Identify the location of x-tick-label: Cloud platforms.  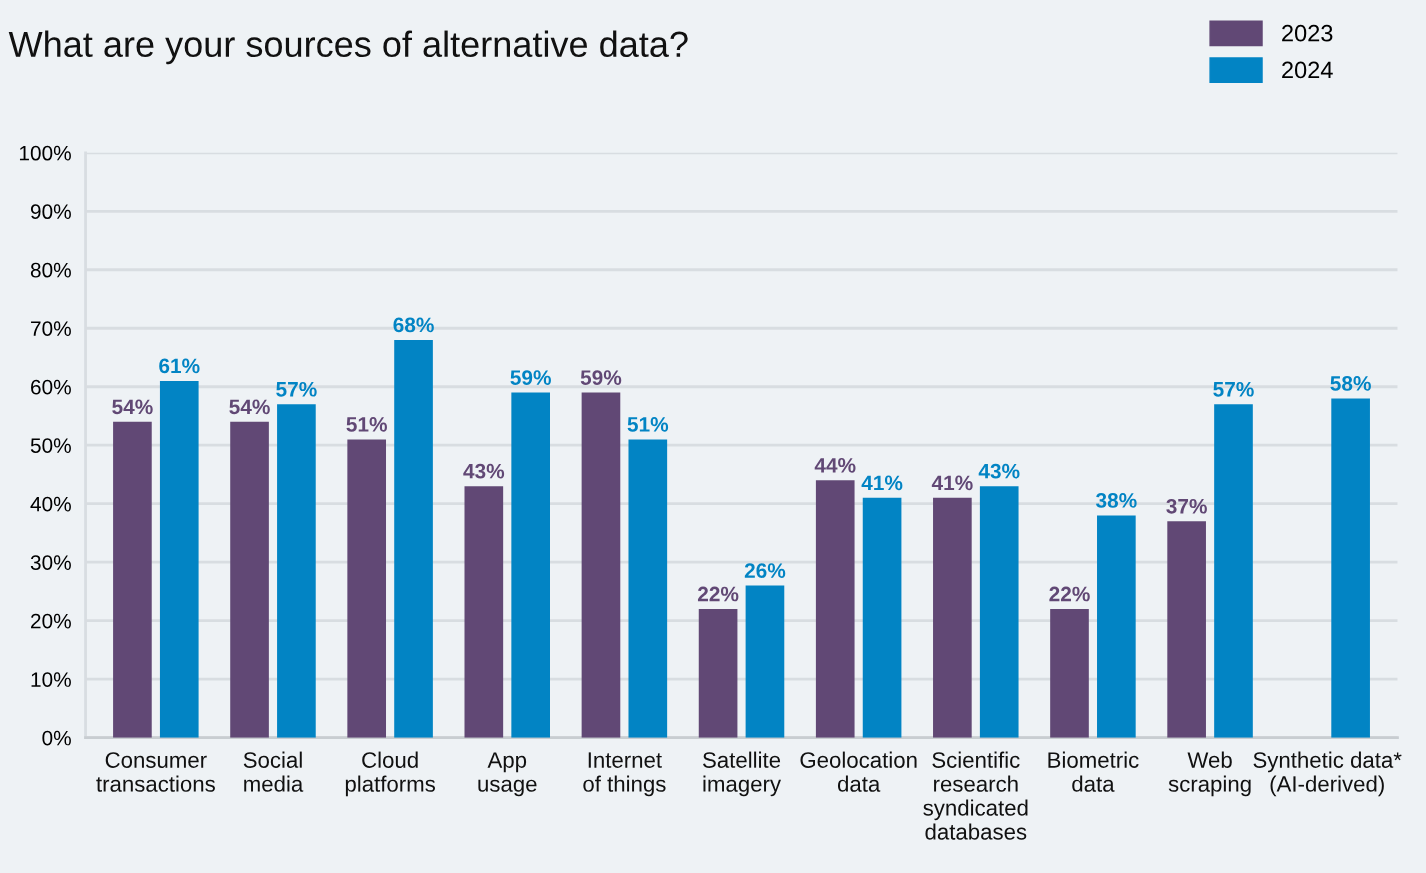
(390, 774).